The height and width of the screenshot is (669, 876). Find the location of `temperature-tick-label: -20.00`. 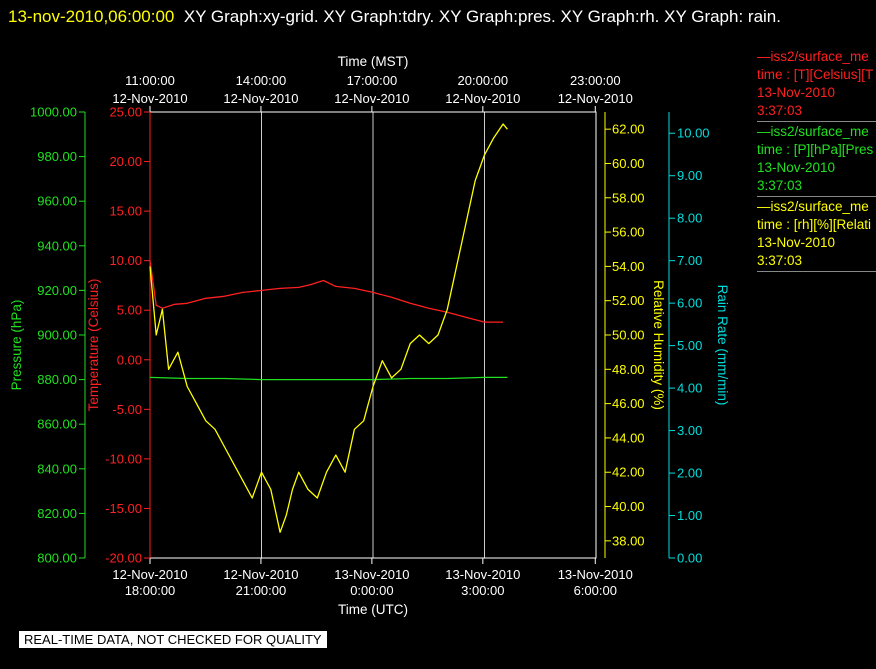

temperature-tick-label: -20.00 is located at coordinates (123, 558).